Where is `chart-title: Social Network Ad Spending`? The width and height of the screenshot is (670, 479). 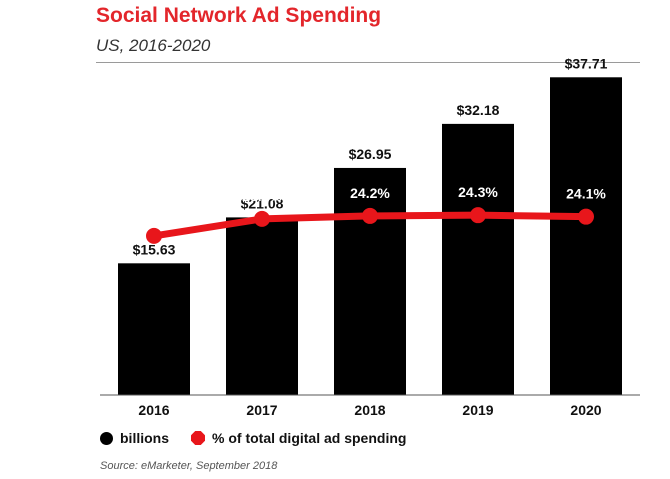
chart-title: Social Network Ad Spending is located at coordinates (239, 15).